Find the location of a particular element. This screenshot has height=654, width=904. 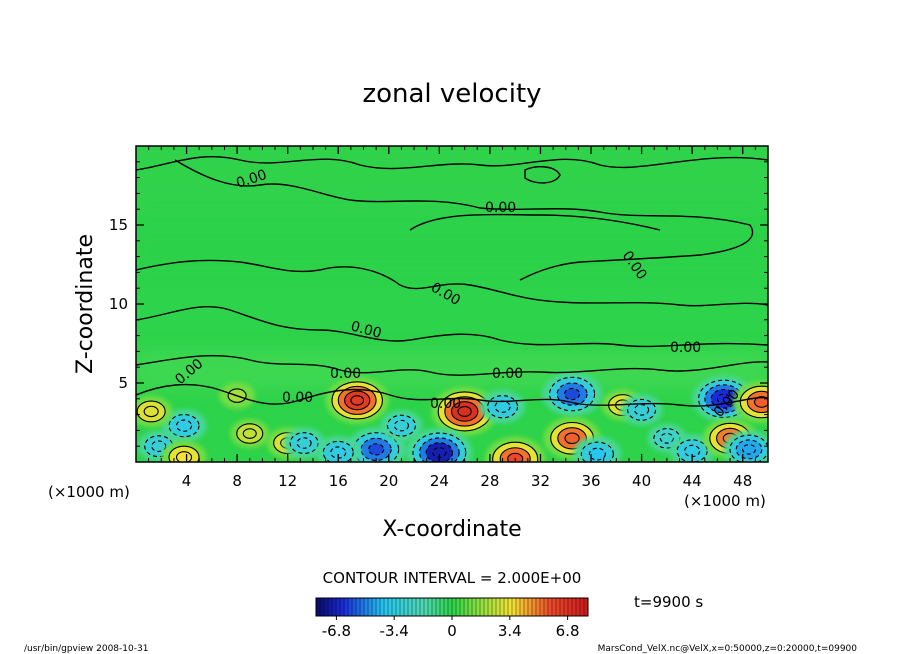

x-tick-label: 36 is located at coordinates (590, 481).